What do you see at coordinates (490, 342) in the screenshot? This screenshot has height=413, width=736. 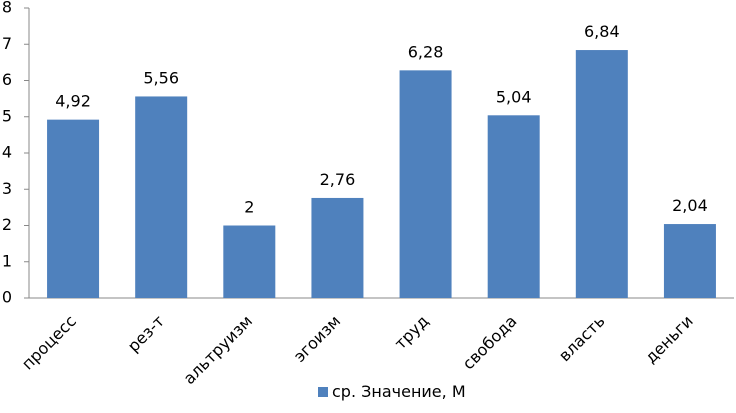 I see `category-label: свобода` at bounding box center [490, 342].